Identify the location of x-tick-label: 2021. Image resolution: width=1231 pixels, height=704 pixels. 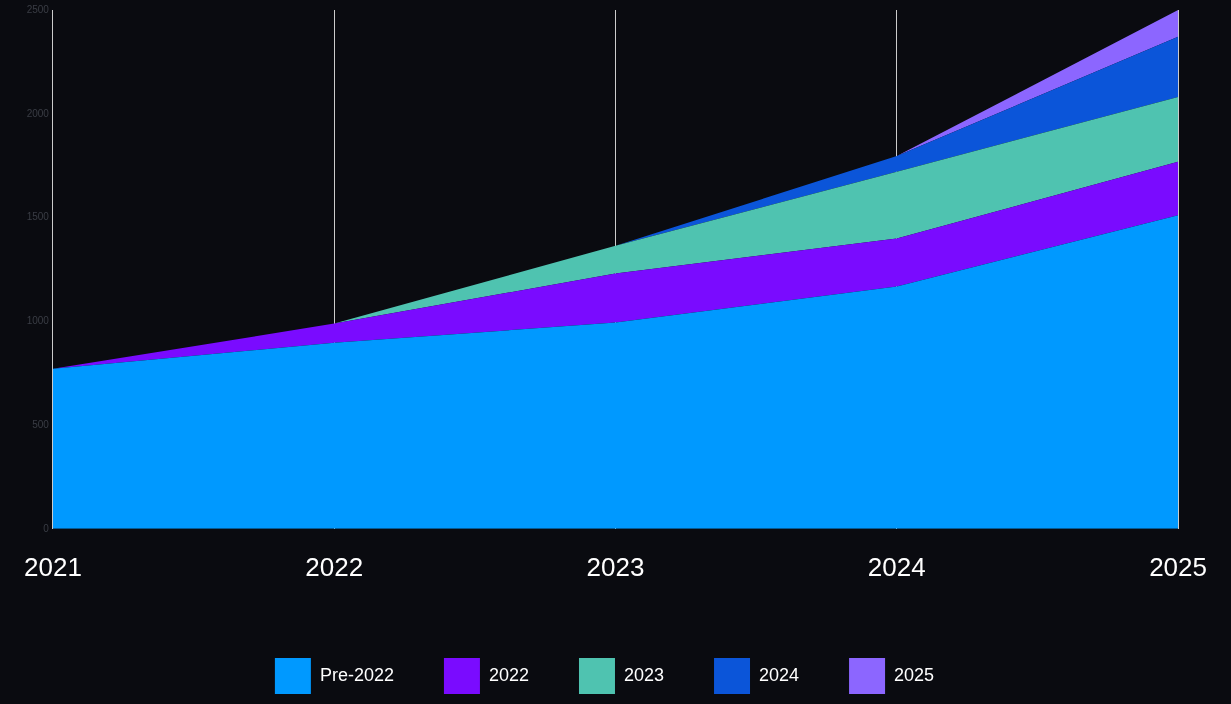
(53, 566).